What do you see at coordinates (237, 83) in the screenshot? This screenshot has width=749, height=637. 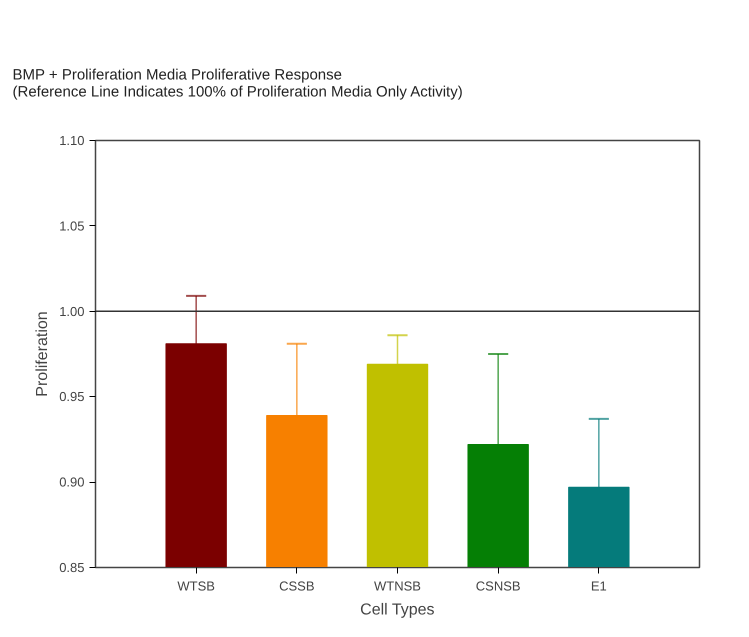 I see `chart-title: BMP + Proliferation Media Proliferative Response (Reference Line Indicates 100% of Proliferation Media Only Activity)` at bounding box center [237, 83].